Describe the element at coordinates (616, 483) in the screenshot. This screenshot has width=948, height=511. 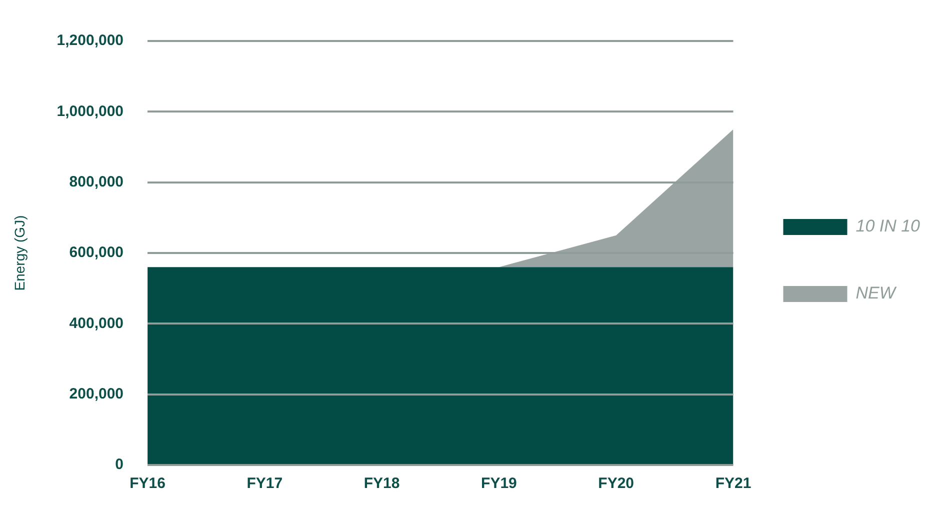
I see `x-tick-label: FY20` at that location.